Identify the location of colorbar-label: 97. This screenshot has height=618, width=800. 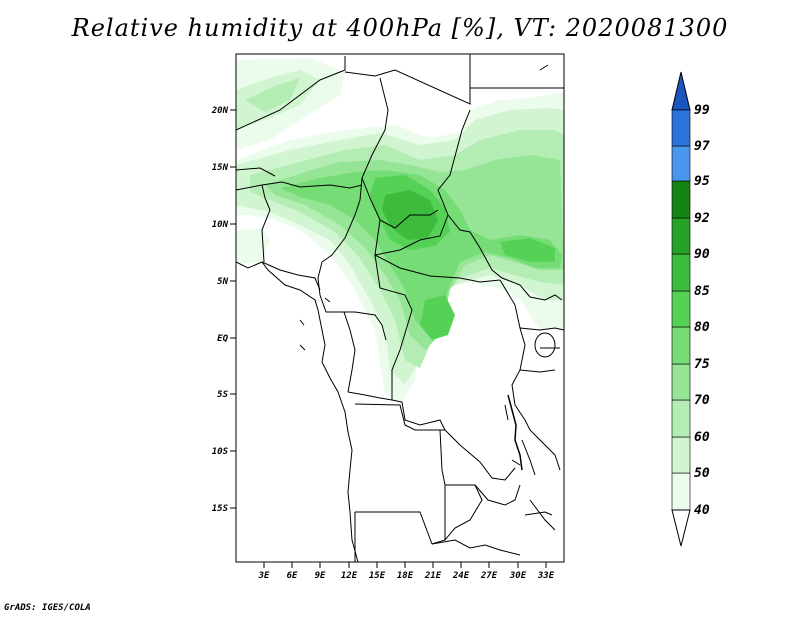
(702, 146).